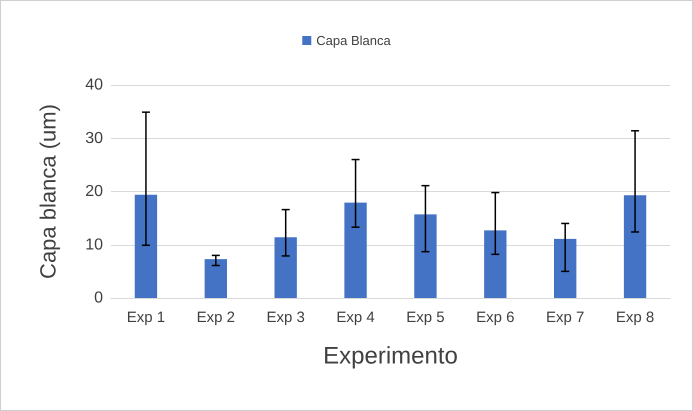 The height and width of the screenshot is (411, 693). Describe the element at coordinates (94, 138) in the screenshot. I see `y-tick-label: 30` at that location.